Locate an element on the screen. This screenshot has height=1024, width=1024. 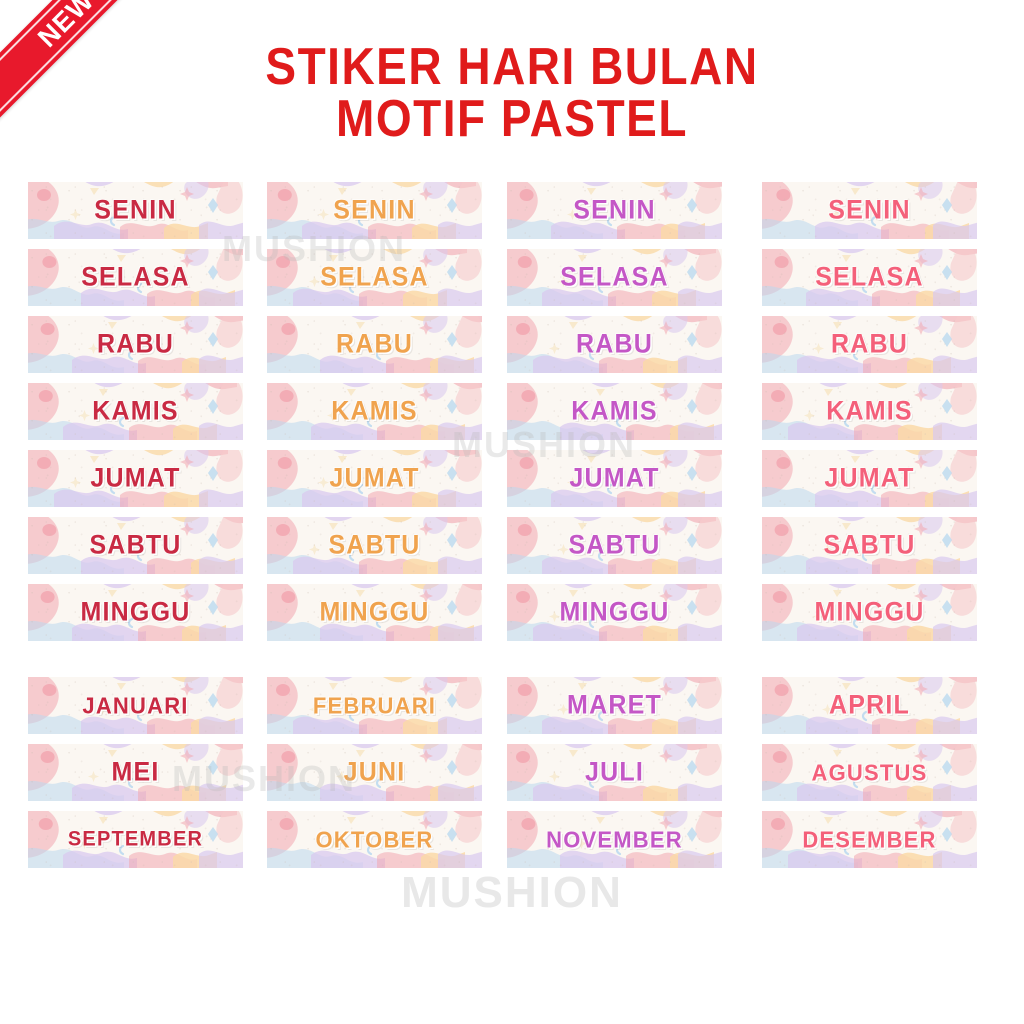
sticker-card-day-rabu-col1: RABU is located at coordinates (135, 344).